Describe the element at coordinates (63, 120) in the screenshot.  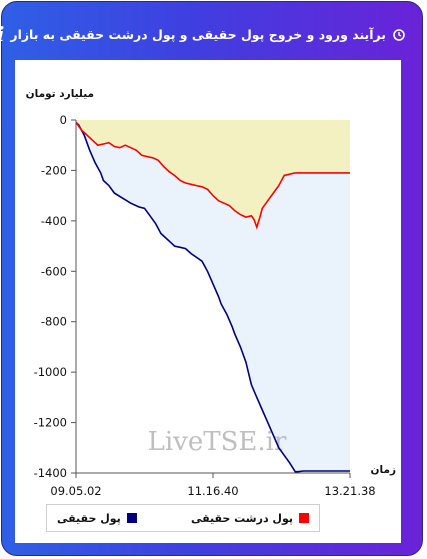
I see `y-tick-label: 0` at that location.